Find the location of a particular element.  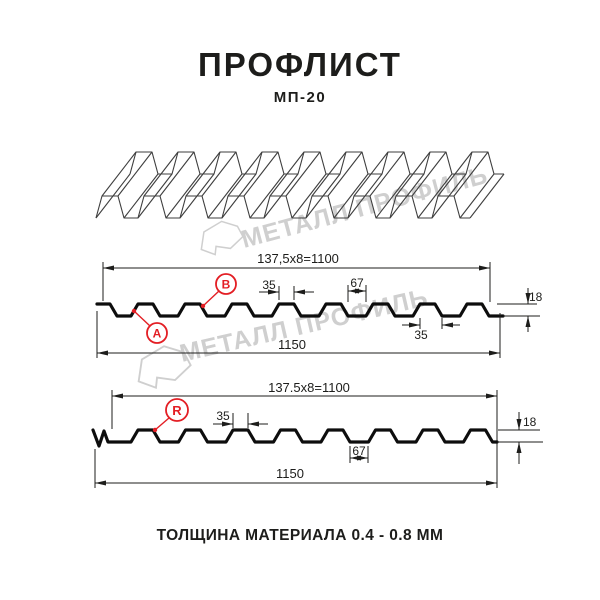

callout-r-label: R is located at coordinates (177, 410).